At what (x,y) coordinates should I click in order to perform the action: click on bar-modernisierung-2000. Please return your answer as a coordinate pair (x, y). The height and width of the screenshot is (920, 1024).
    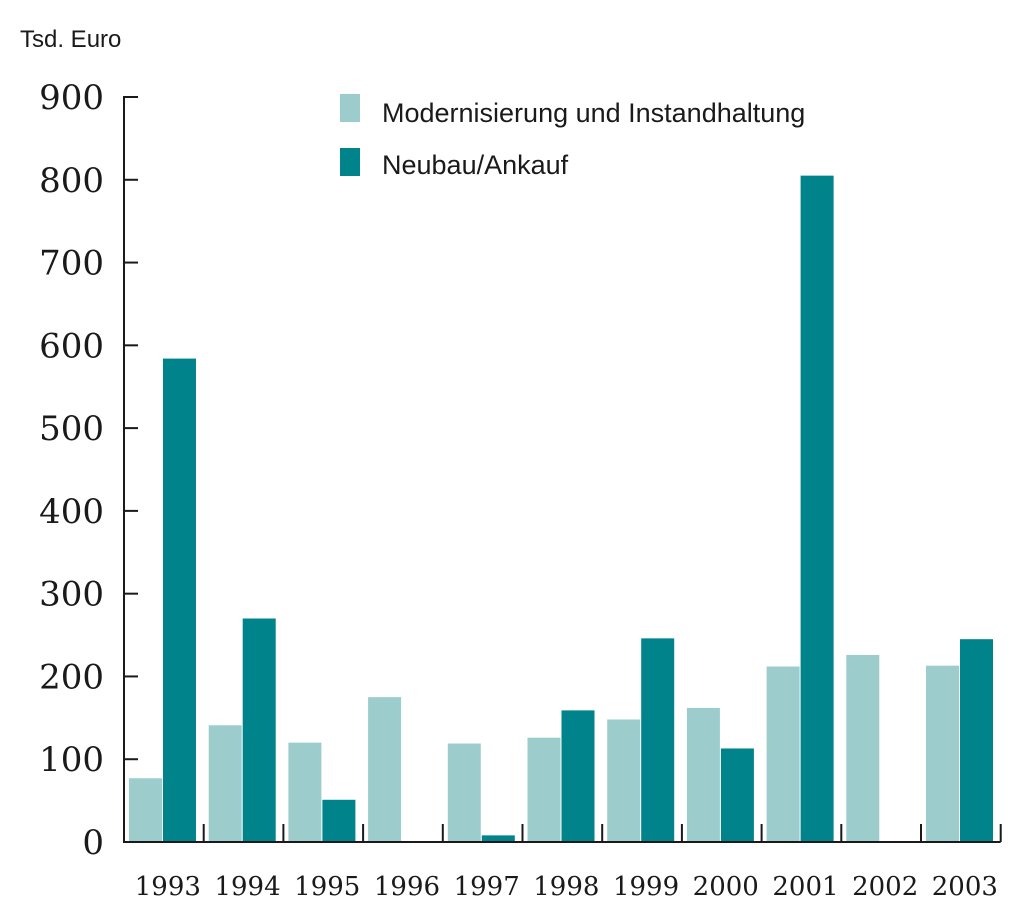
    Looking at the image, I should click on (703, 774).